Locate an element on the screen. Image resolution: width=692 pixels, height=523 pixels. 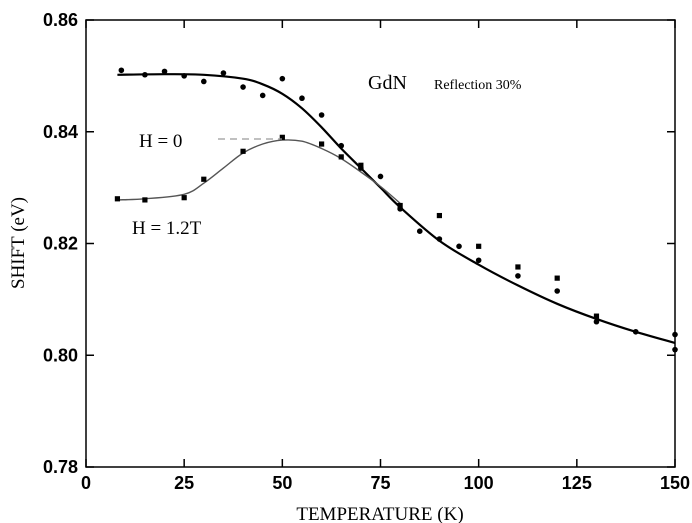
sample-label: GdN is located at coordinates (387, 83).